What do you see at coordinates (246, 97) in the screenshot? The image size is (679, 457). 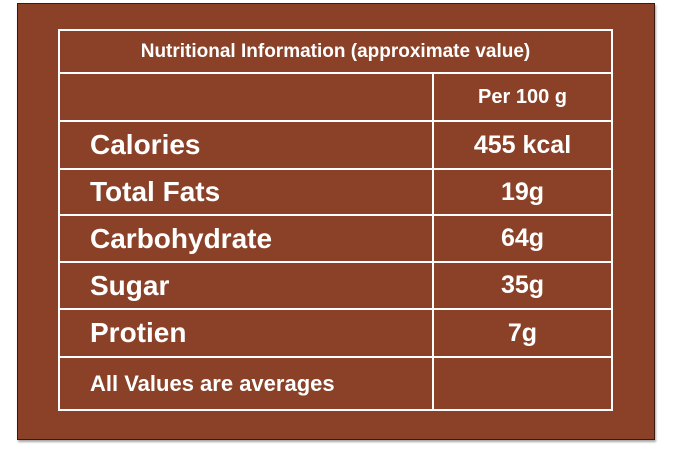 I see `header-blank` at bounding box center [246, 97].